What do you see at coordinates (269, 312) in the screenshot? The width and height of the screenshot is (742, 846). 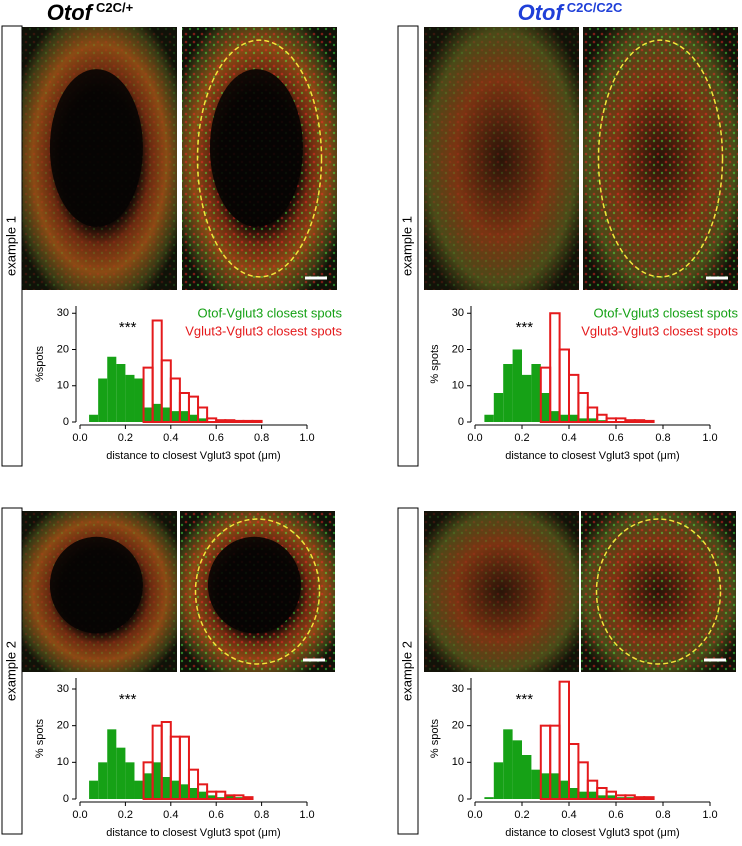 I see `legend-entry: Otof-Vglut3 closest spots` at bounding box center [269, 312].